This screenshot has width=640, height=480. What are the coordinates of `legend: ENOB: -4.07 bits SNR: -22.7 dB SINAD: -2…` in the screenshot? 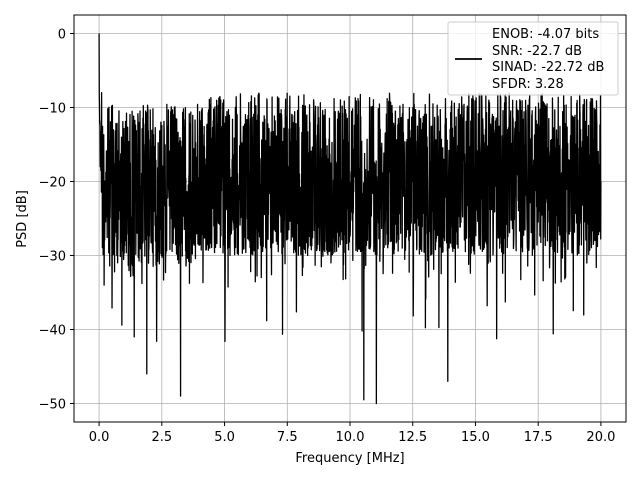 It's located at (533, 58).